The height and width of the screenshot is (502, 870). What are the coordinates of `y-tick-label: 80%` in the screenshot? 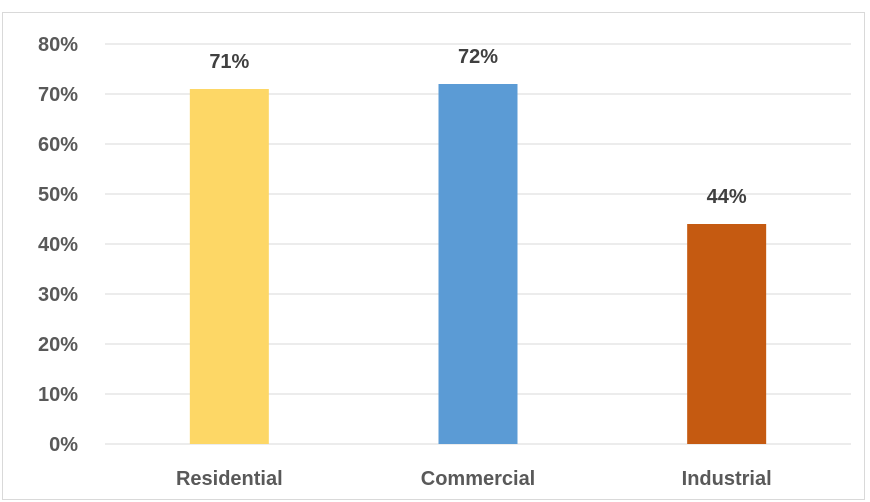 It's located at (58, 45).